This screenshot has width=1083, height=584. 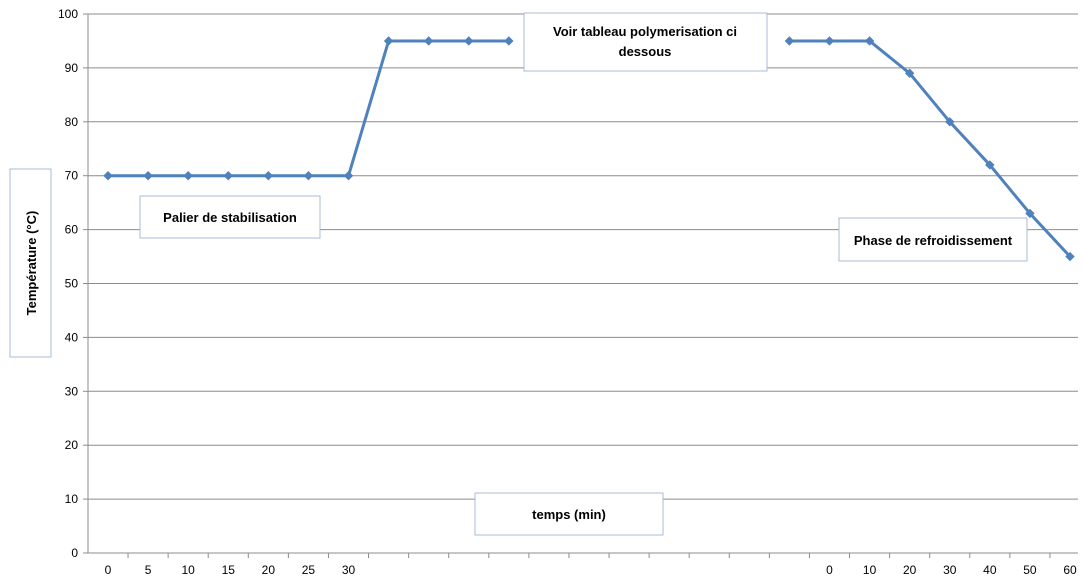 I want to click on x-axis-title-text: temps (min), so click(x=569, y=514).